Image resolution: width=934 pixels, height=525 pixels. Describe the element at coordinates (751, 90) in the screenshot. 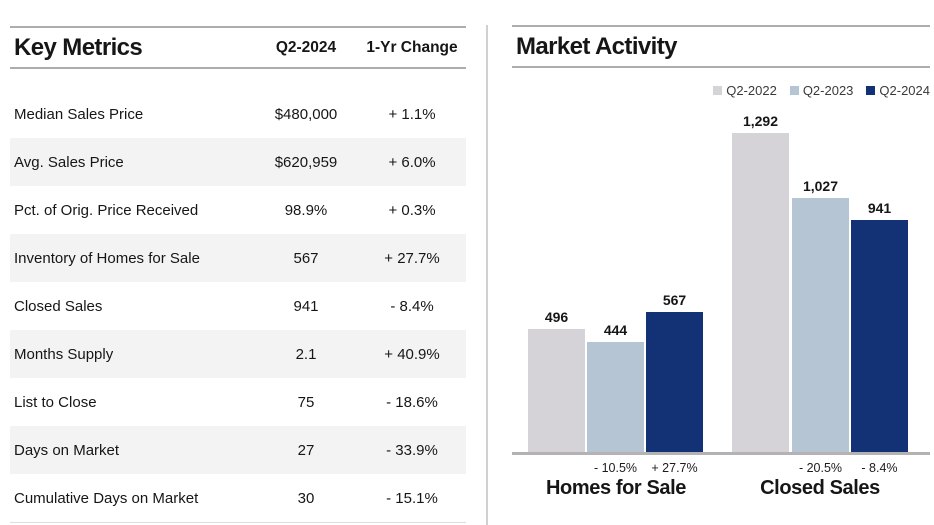

I see `legend-label: Q2-2022` at that location.